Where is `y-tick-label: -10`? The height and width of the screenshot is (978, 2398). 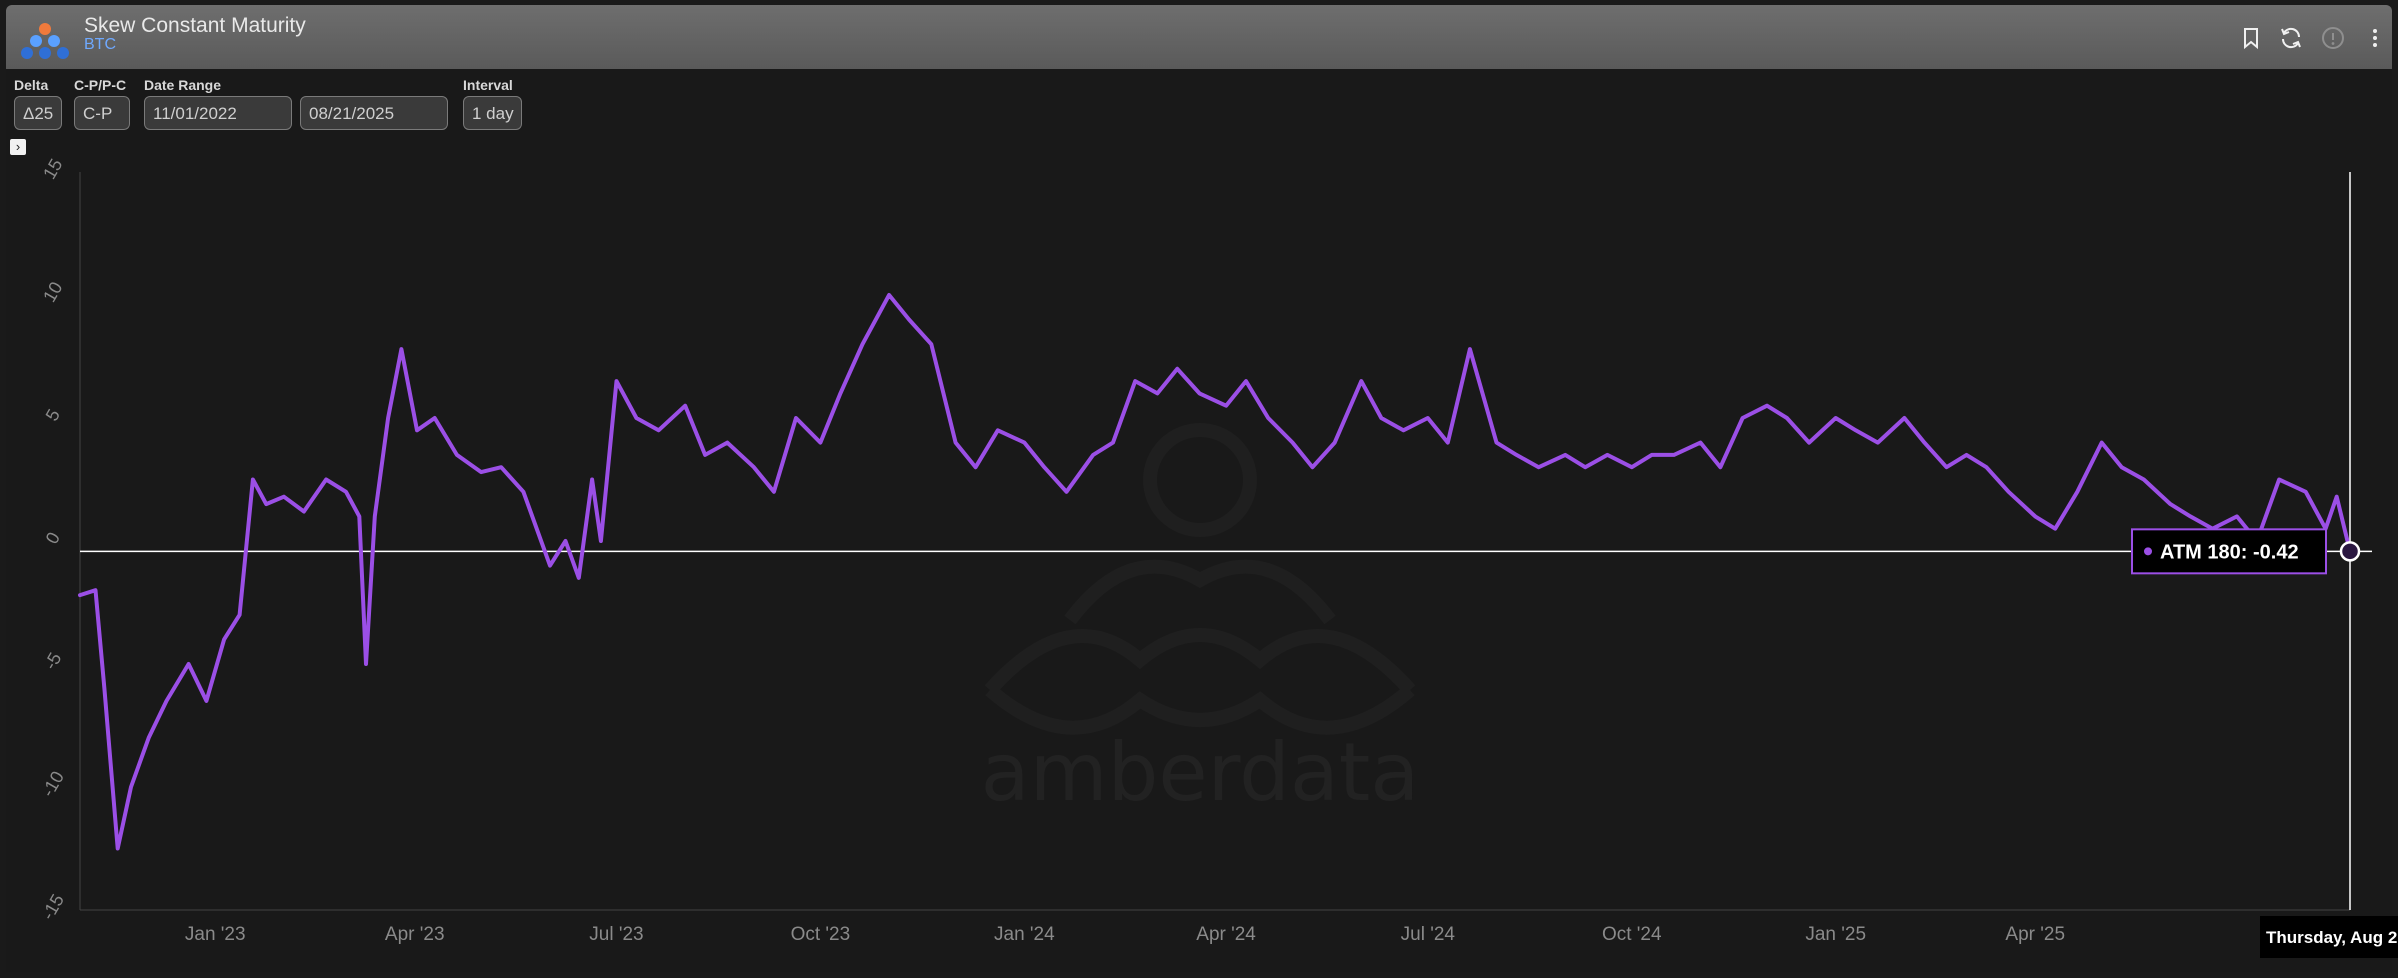 y-tick-label: -10 is located at coordinates (53, 784).